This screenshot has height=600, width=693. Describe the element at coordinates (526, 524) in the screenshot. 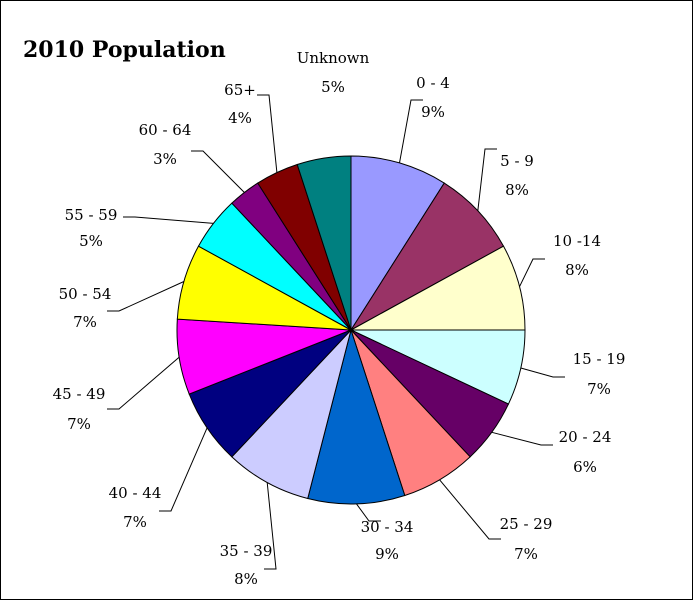

I see `slice-category-label: 25 - 29` at that location.